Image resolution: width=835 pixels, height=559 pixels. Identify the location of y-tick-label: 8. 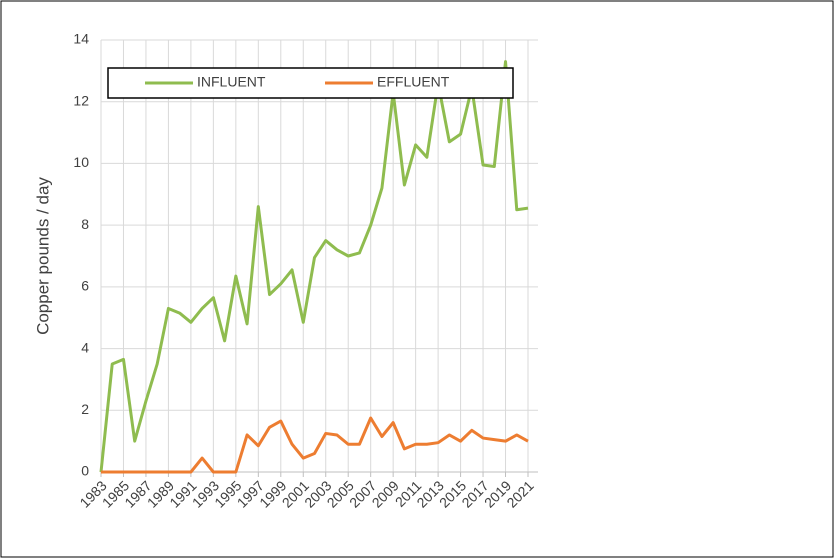
(85, 224).